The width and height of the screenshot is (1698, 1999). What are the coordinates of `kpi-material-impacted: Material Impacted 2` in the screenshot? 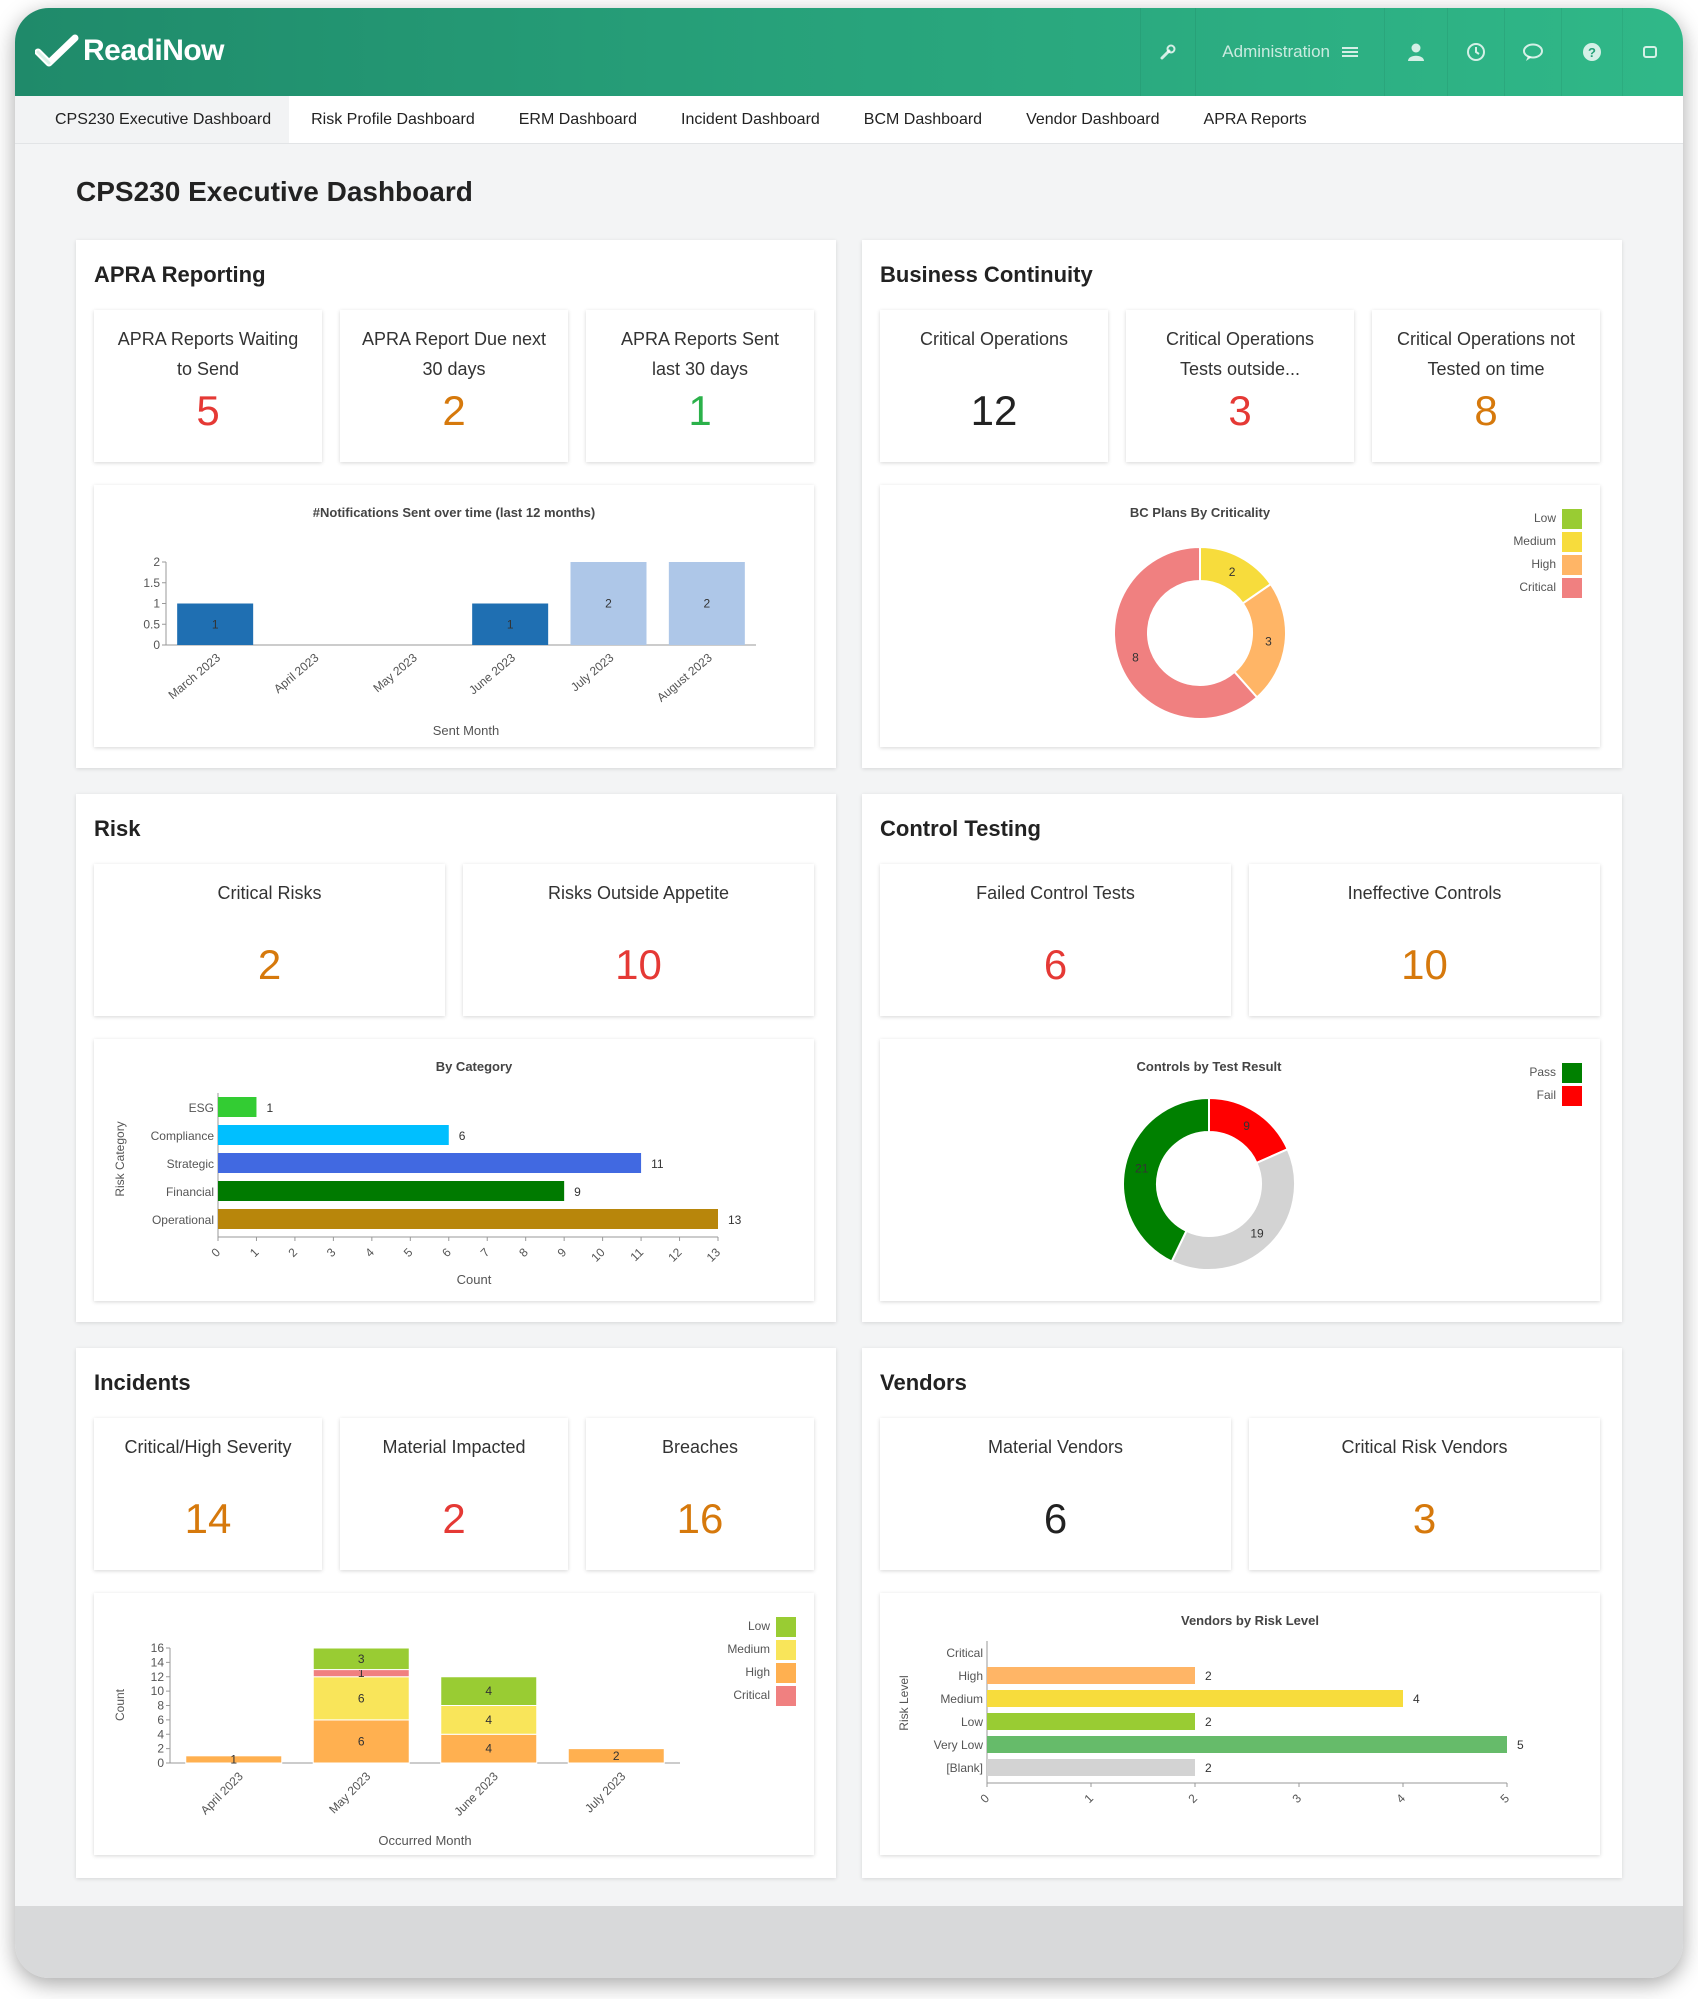 It's located at (454, 1494).